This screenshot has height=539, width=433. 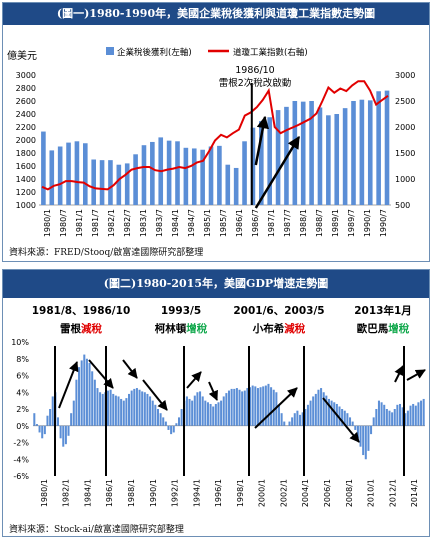 I want to click on annotation-who: 柯林頓增稅, so click(x=181, y=328).